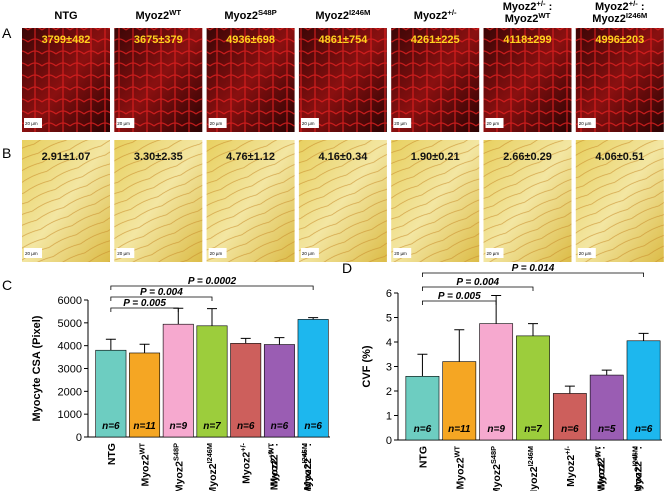 Image resolution: width=667 pixels, height=491 pixels. Describe the element at coordinates (70, 301) in the screenshot. I see `y-tick-label: 6000` at that location.